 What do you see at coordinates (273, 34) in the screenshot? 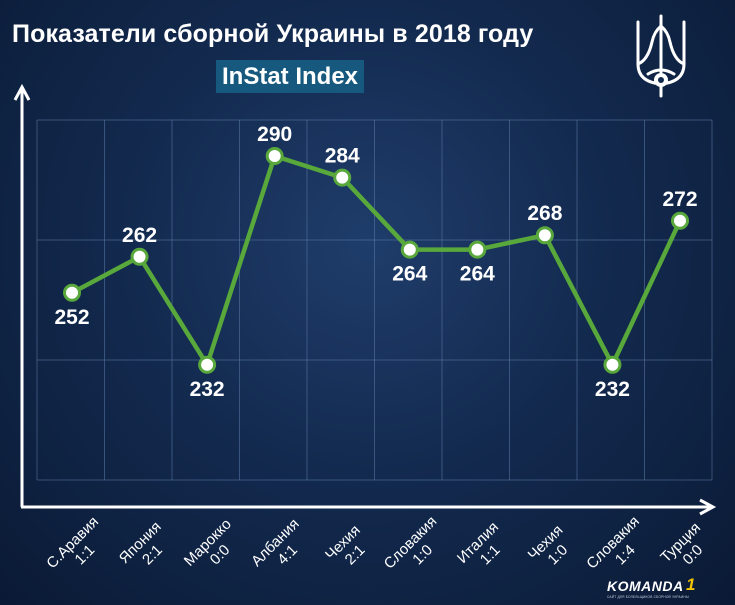
I see `chart-title: Показатели сборной Украины в 2018 году` at bounding box center [273, 34].